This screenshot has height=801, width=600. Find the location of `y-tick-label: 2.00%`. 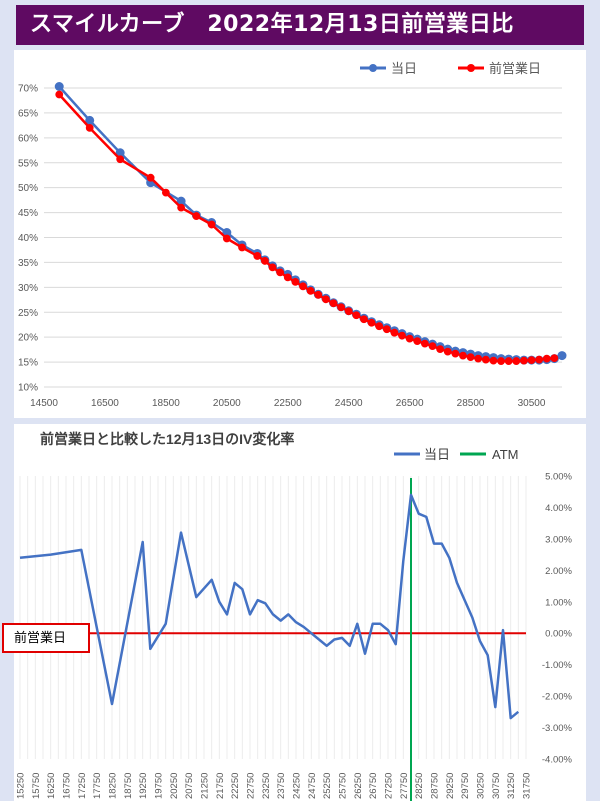

y-tick-label: 2.00% is located at coordinates (558, 571).